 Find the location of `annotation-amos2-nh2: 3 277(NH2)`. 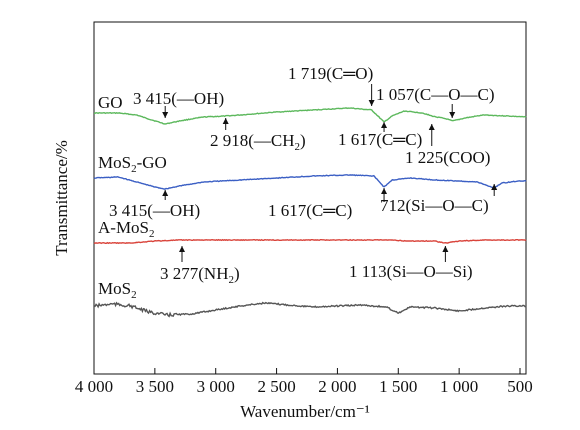

annotation-amos2-nh2: 3 277(NH2) is located at coordinates (200, 275).